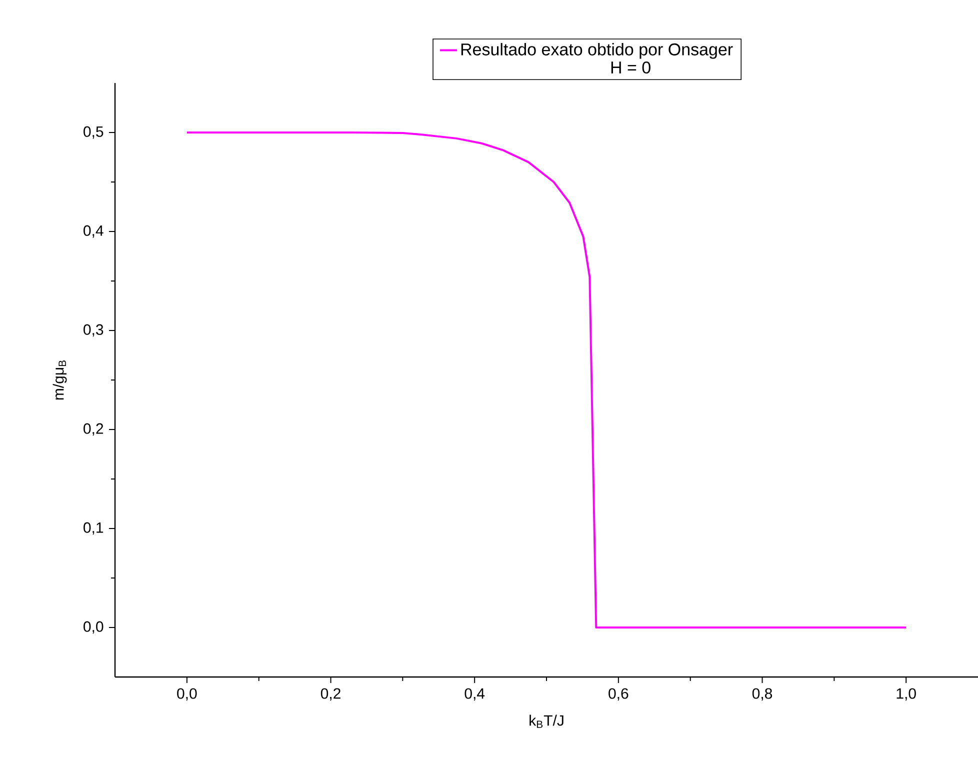 Image resolution: width=978 pixels, height=774 pixels. Describe the element at coordinates (94, 429) in the screenshot. I see `y-tick-label: 0,2` at that location.